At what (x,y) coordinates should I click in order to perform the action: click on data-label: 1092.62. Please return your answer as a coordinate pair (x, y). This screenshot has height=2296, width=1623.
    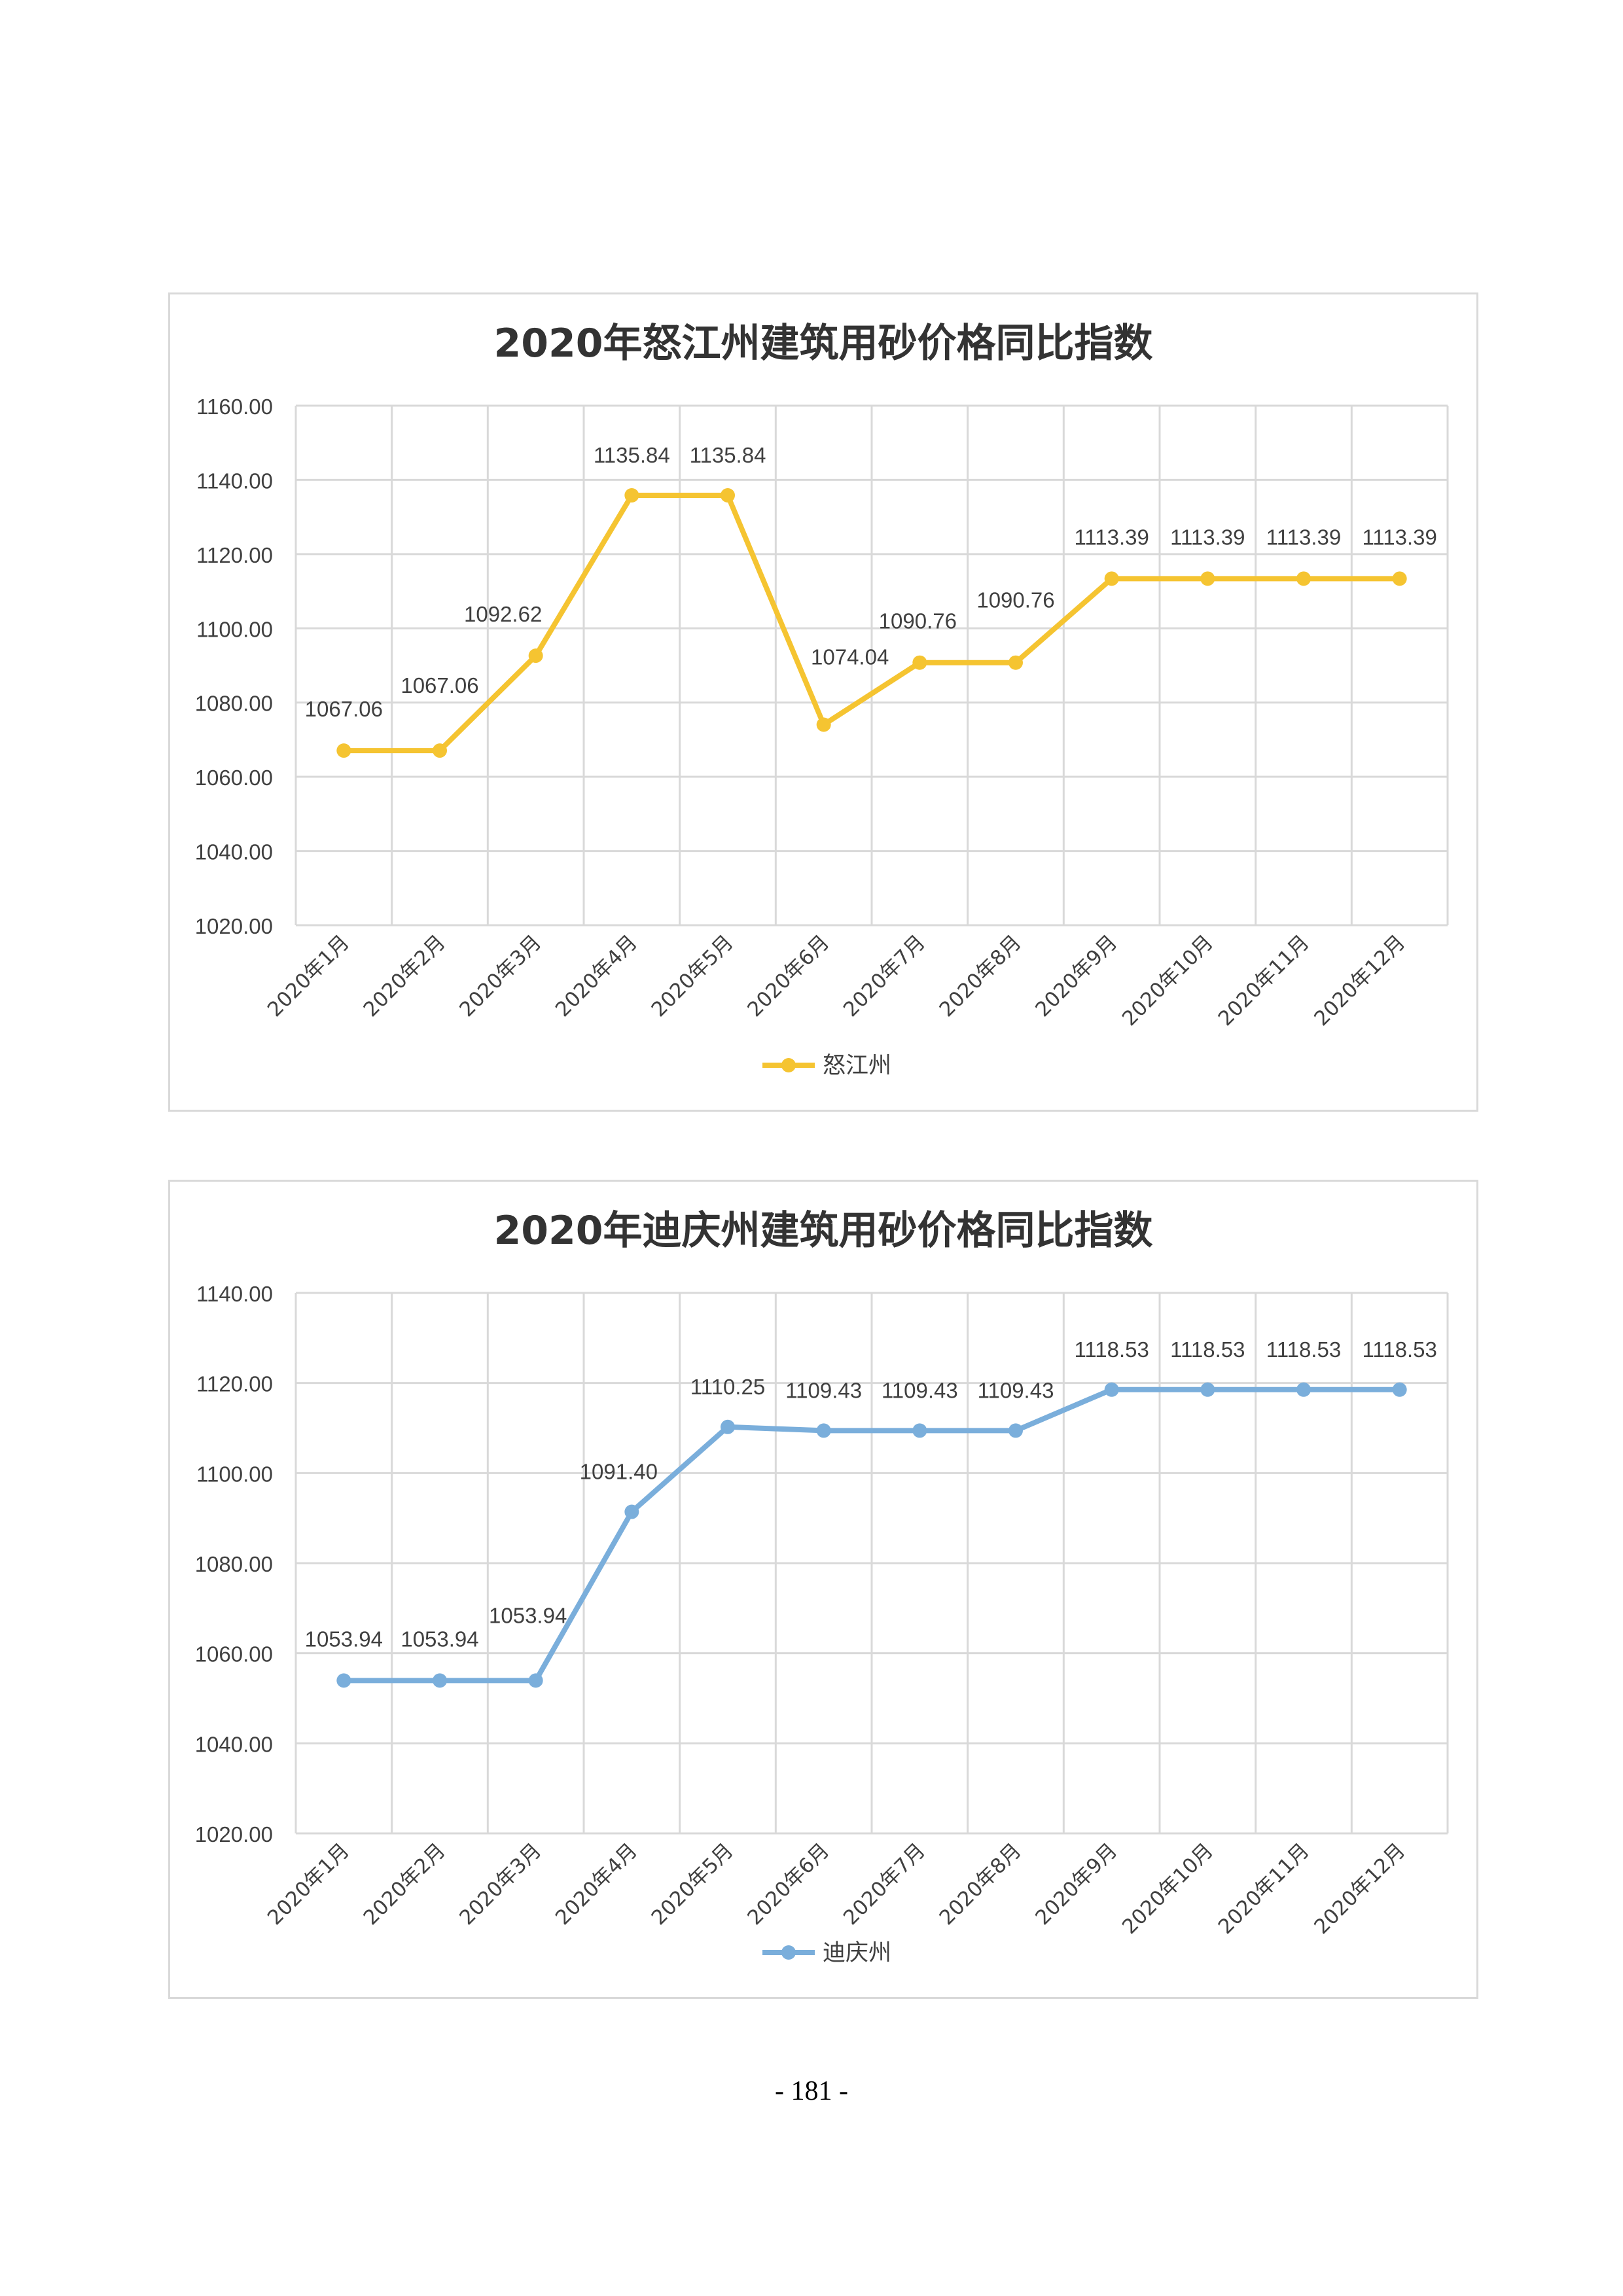
    Looking at the image, I should click on (503, 614).